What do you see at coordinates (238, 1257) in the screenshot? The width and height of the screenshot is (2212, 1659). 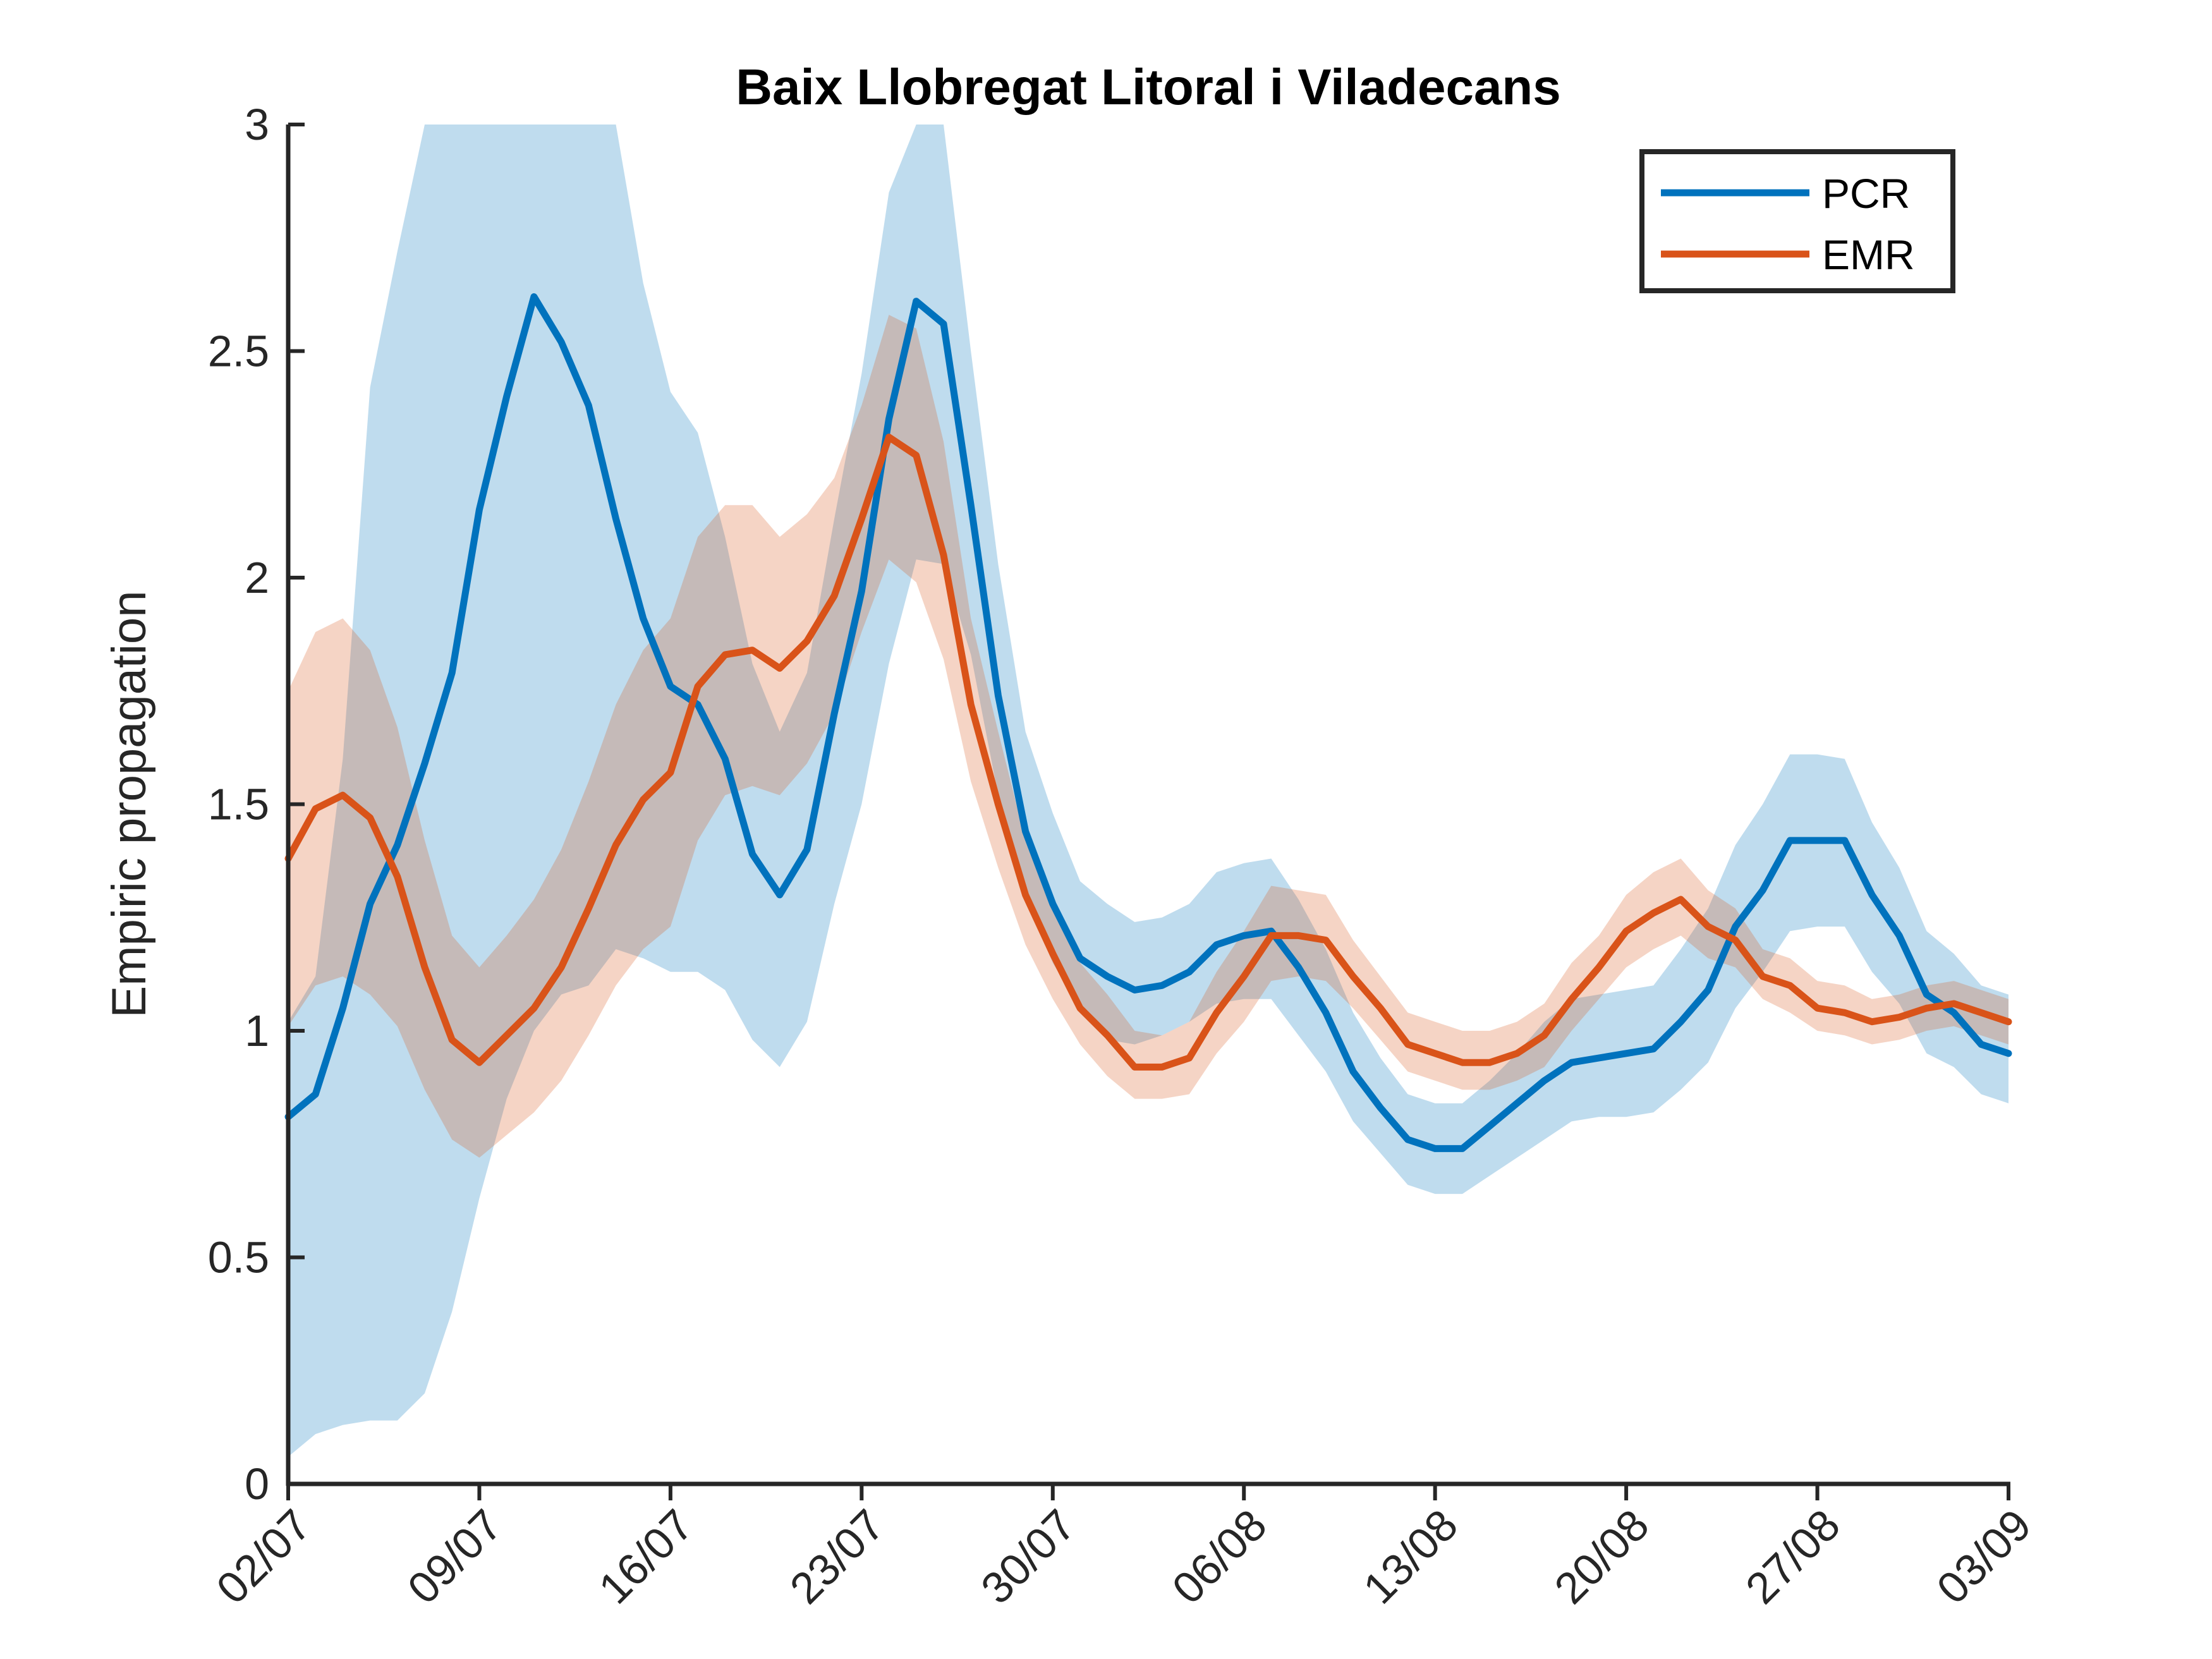 I see `y-tick-label: 0.5` at bounding box center [238, 1257].